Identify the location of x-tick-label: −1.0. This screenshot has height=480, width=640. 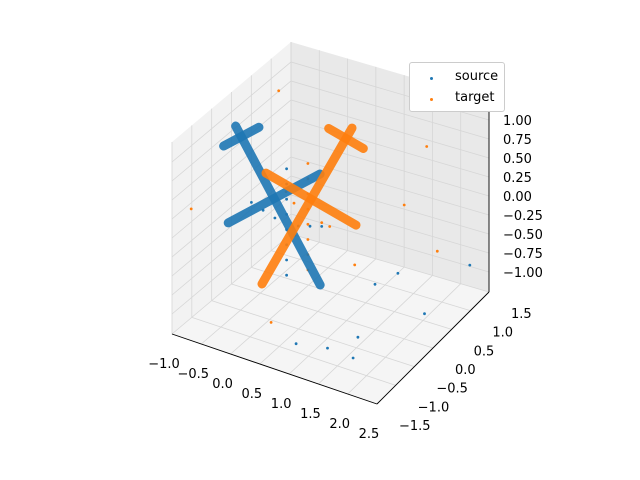
(164, 364).